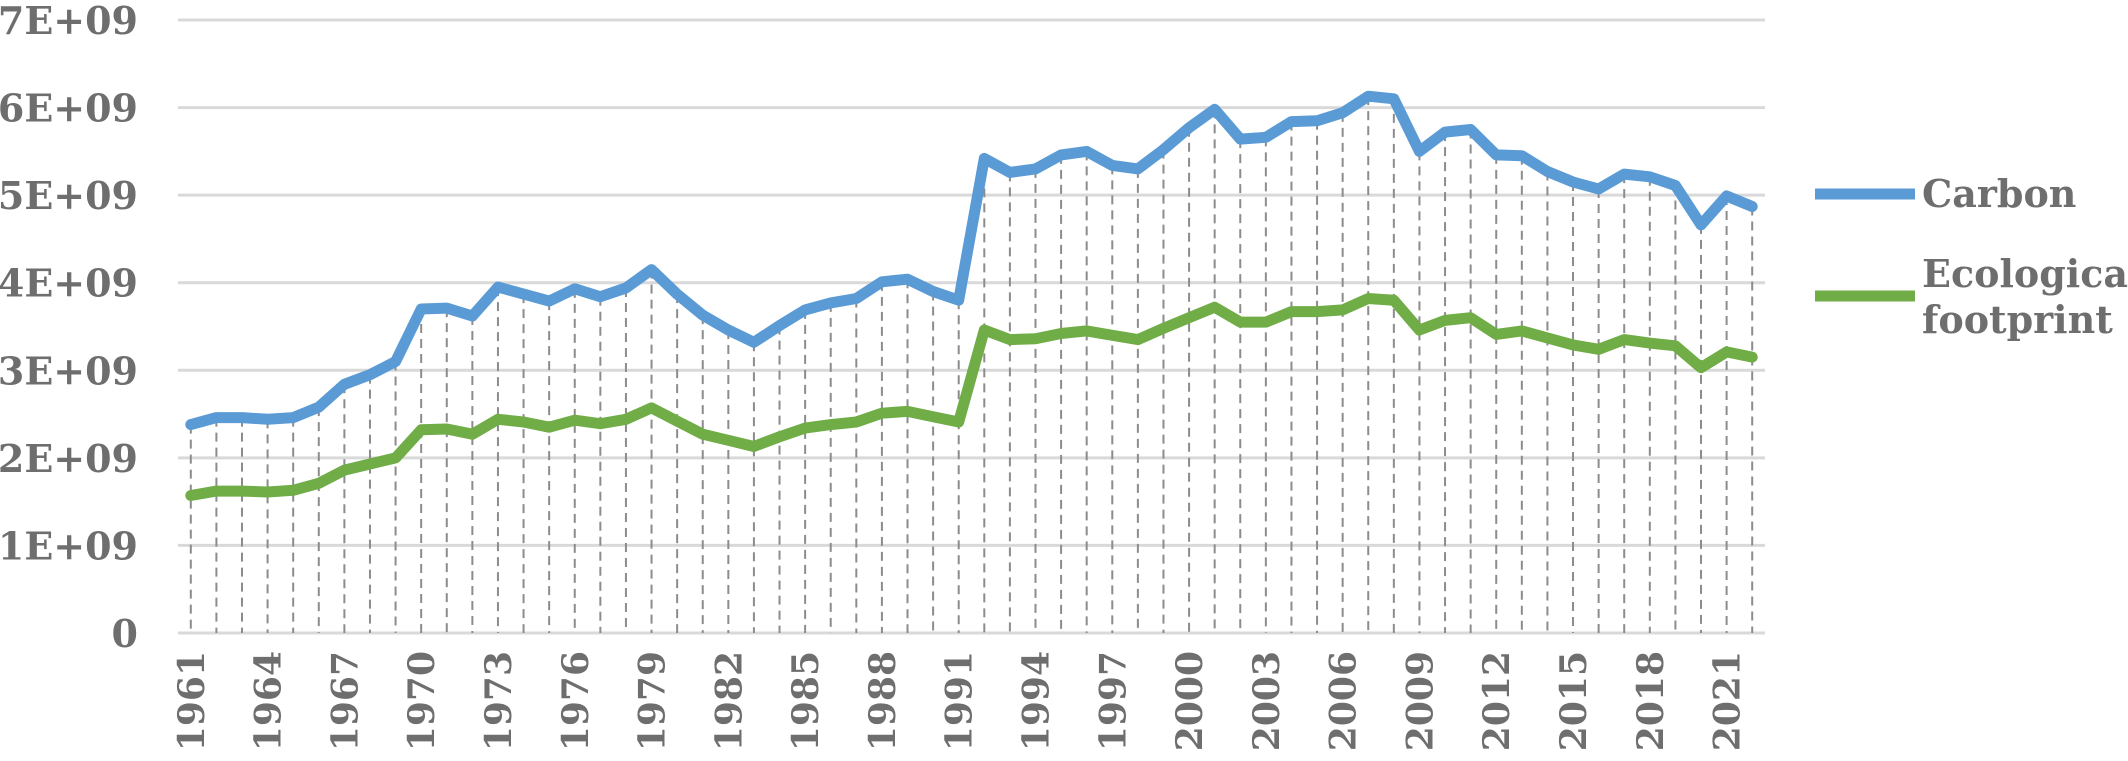  Describe the element at coordinates (806, 701) in the screenshot. I see `x-tick-label: 1985` at that location.